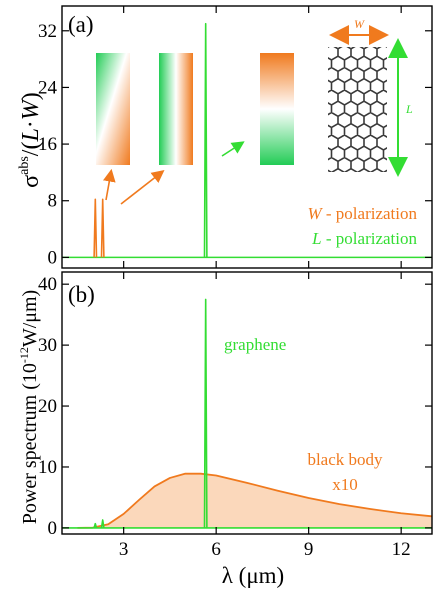 The width and height of the screenshot is (436, 591). What do you see at coordinates (31, 135) in the screenshot?
I see `y-label-L: L` at bounding box center [31, 135].